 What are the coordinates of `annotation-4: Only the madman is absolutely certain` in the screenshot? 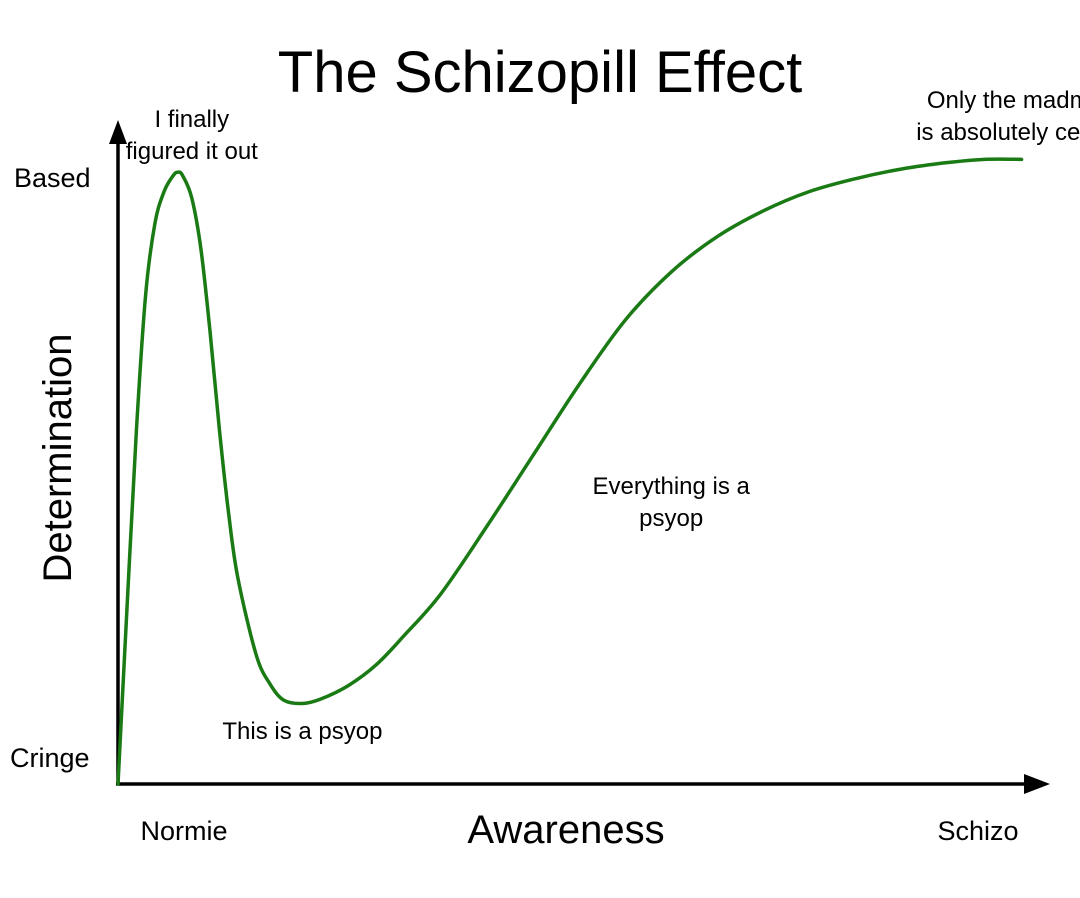 It's located at (998, 116).